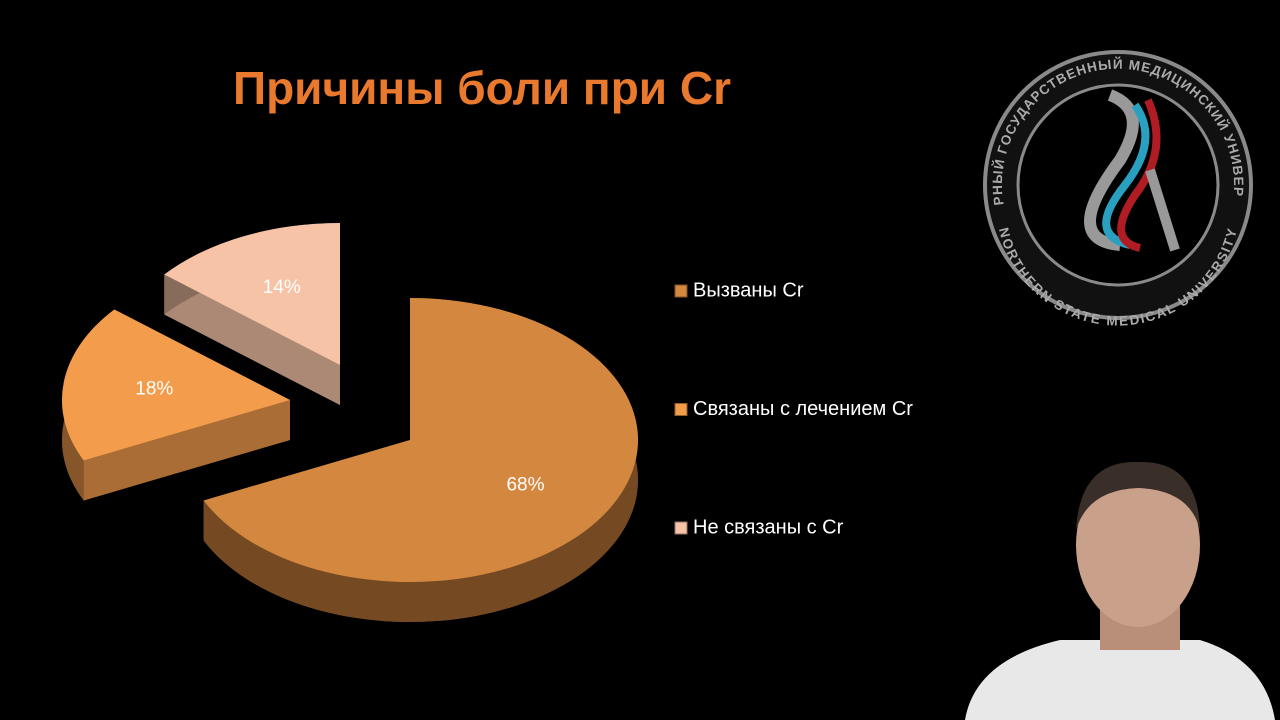 The height and width of the screenshot is (720, 1280). What do you see at coordinates (1162, 210) in the screenshot?
I see `logo-stroke-leg` at bounding box center [1162, 210].